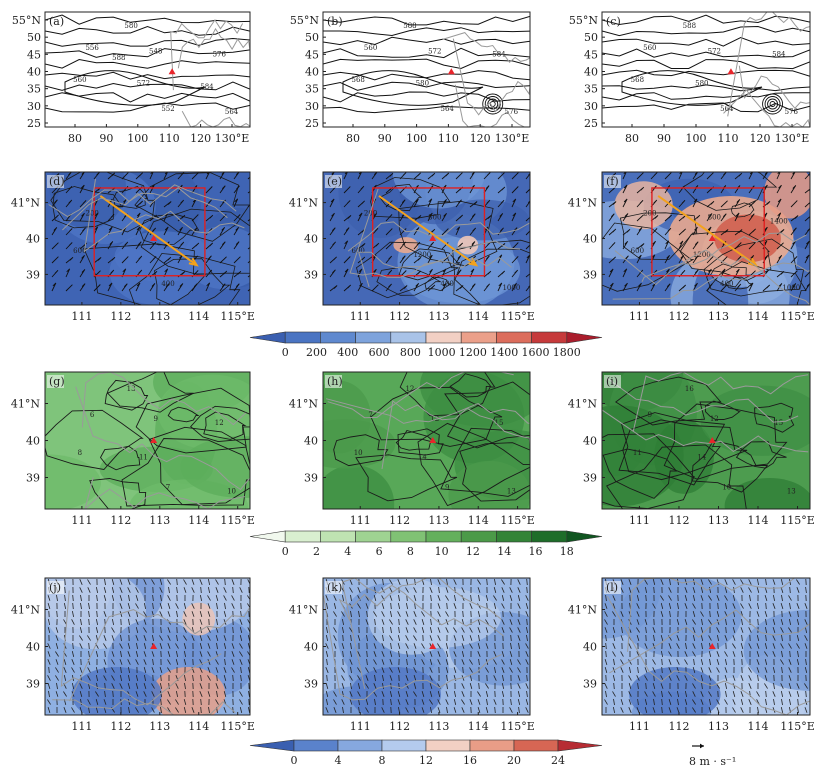 Image resolution: width=825 pixels, height=774 pixels. What do you see at coordinates (714, 419) in the screenshot?
I see `contour-label: 12` at bounding box center [714, 419].